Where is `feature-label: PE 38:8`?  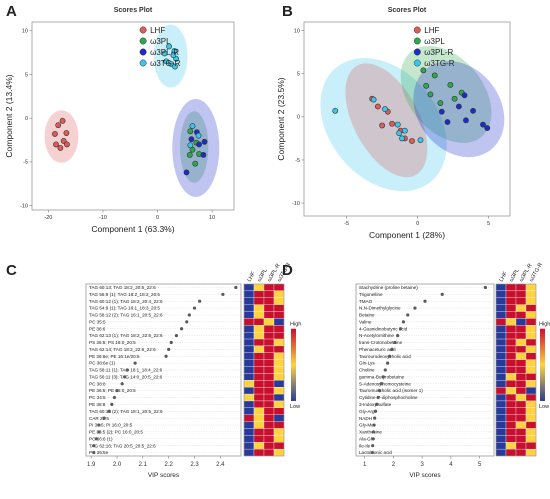
feature-label: PE 38:8 is located at coordinates (97, 404).